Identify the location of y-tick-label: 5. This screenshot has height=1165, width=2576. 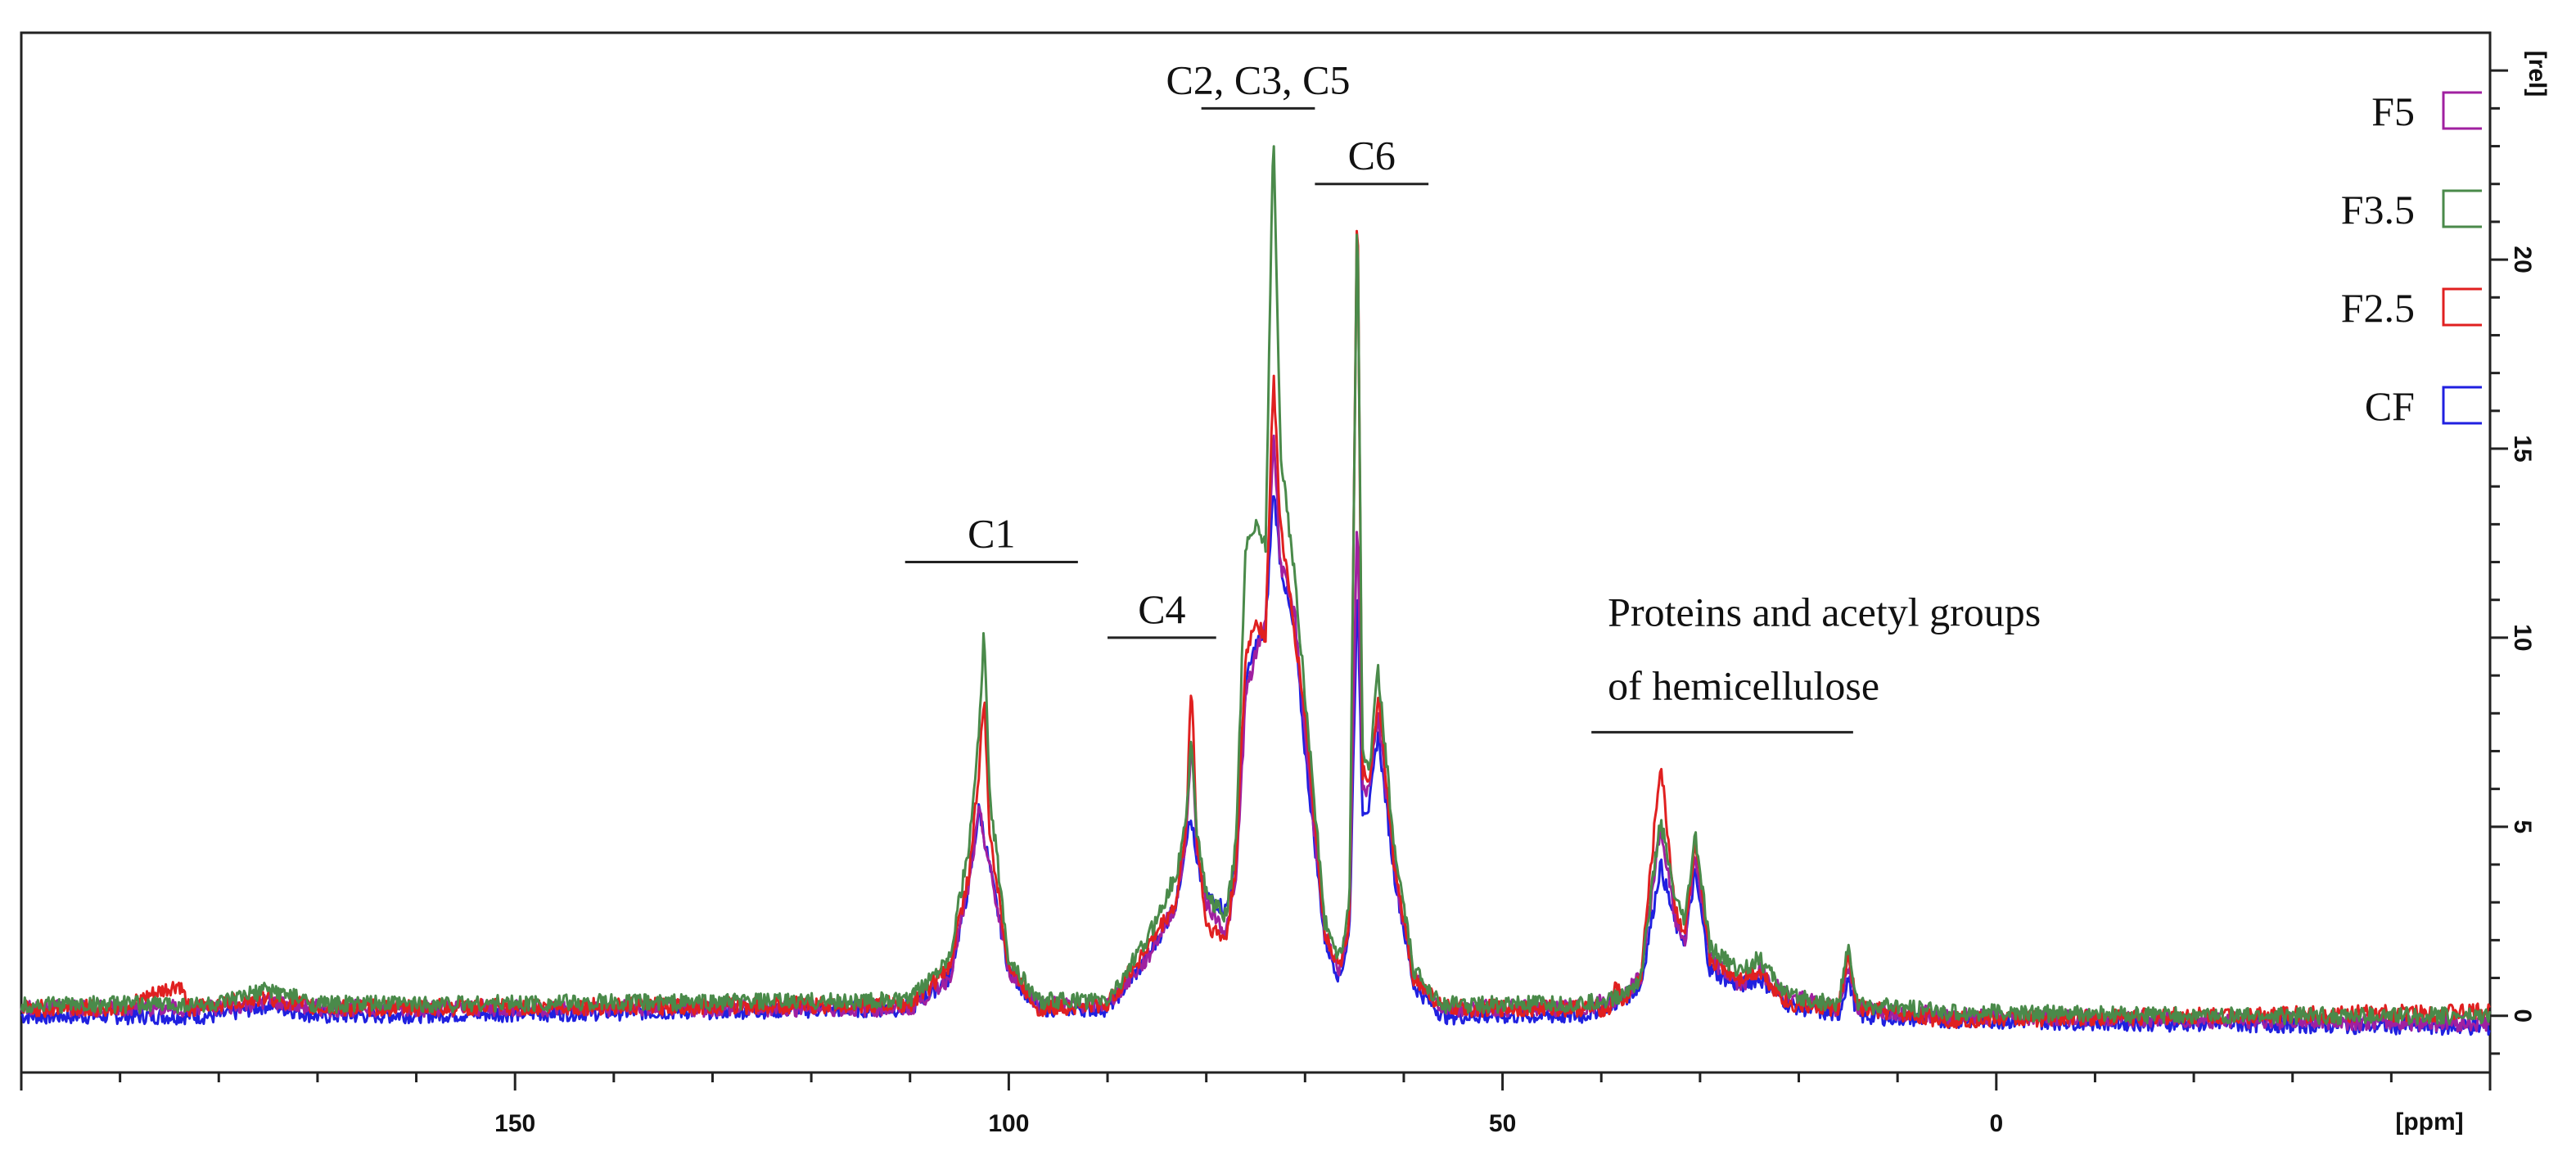
(2522, 826).